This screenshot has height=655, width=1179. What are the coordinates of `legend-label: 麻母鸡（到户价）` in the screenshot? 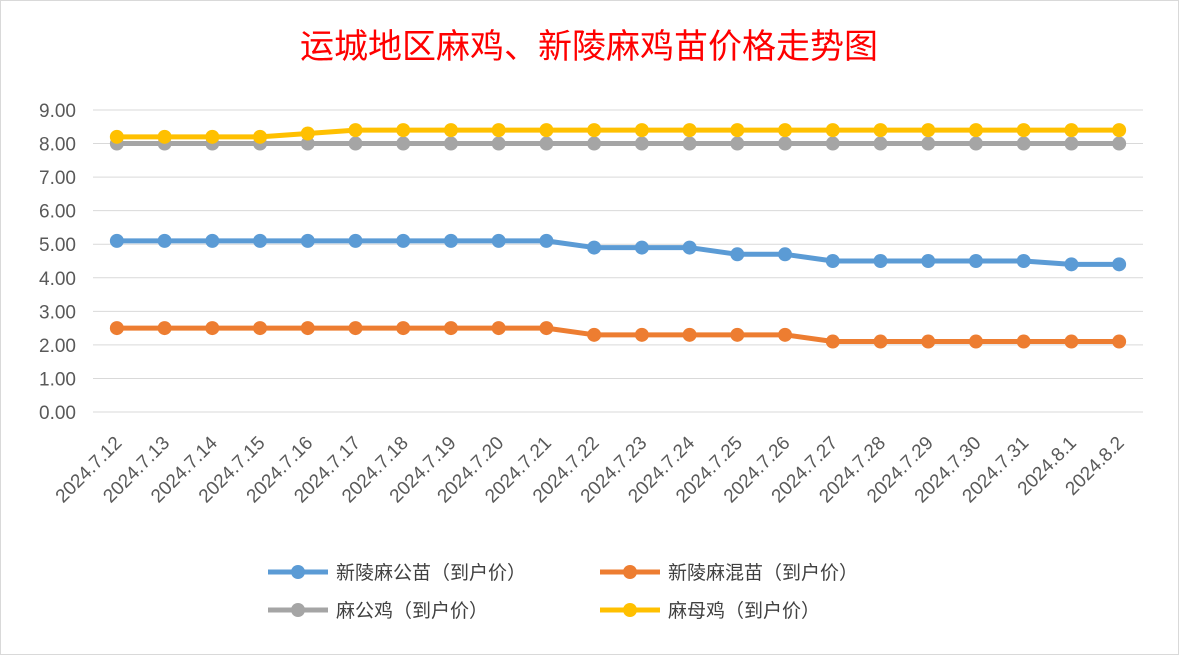 It's located at (744, 611).